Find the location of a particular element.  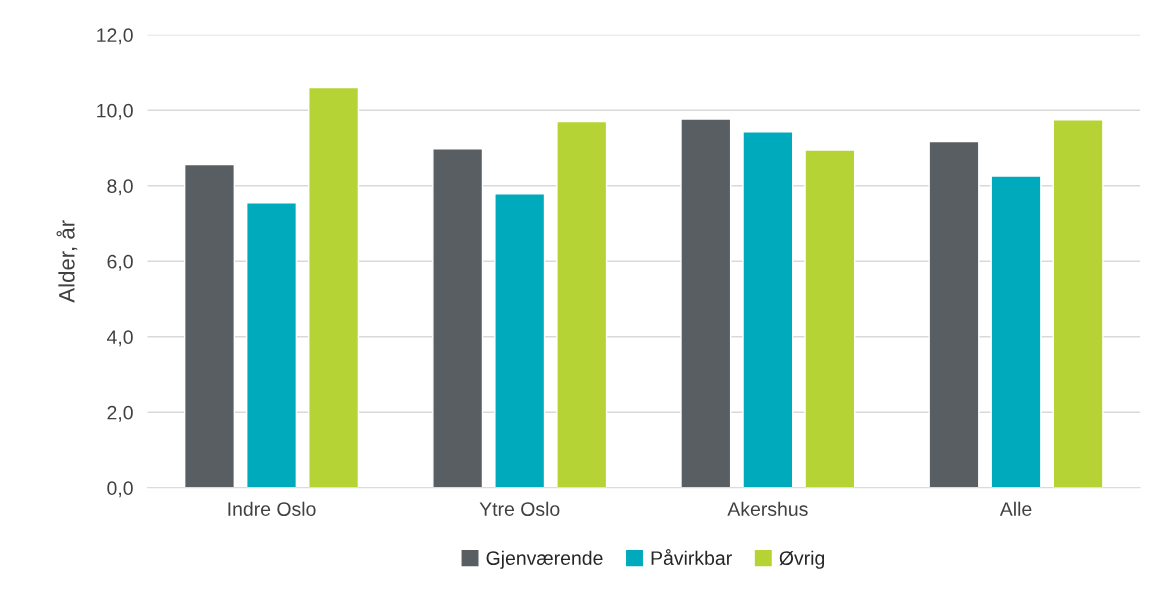

y-tick-label: 6,0 is located at coordinates (120, 262).